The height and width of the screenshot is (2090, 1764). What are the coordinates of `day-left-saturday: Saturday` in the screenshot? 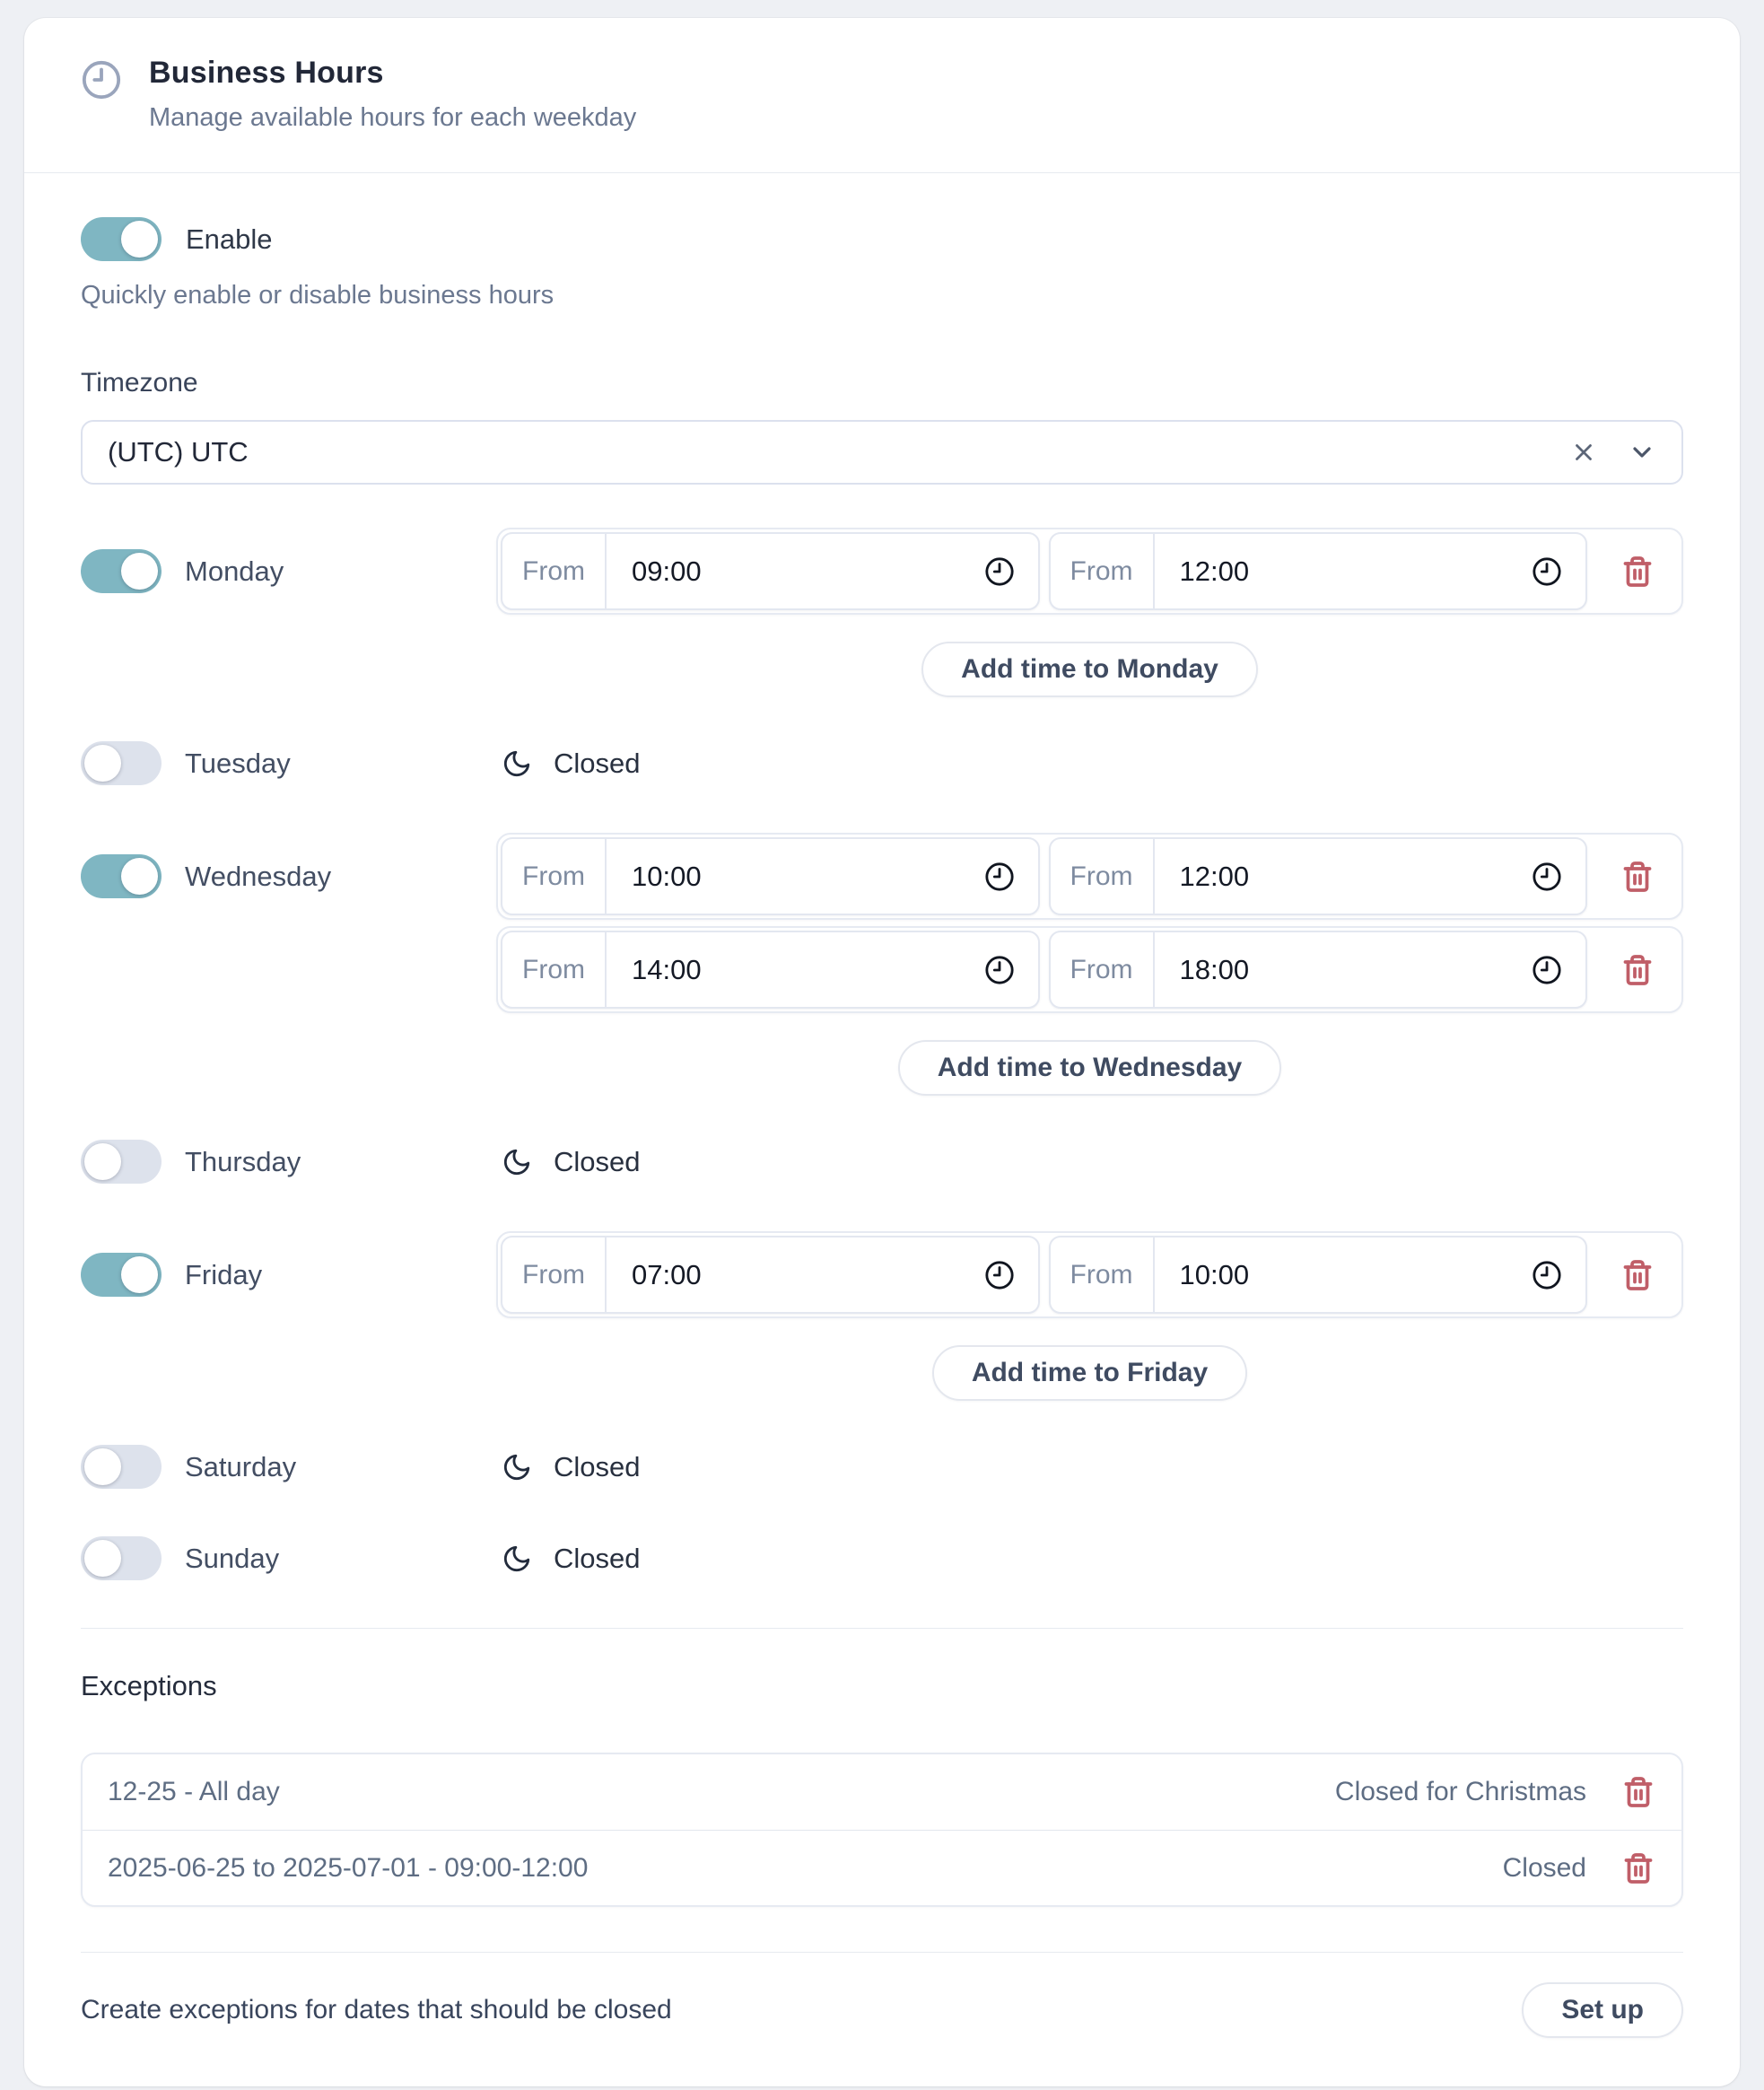 It's located at (288, 1467).